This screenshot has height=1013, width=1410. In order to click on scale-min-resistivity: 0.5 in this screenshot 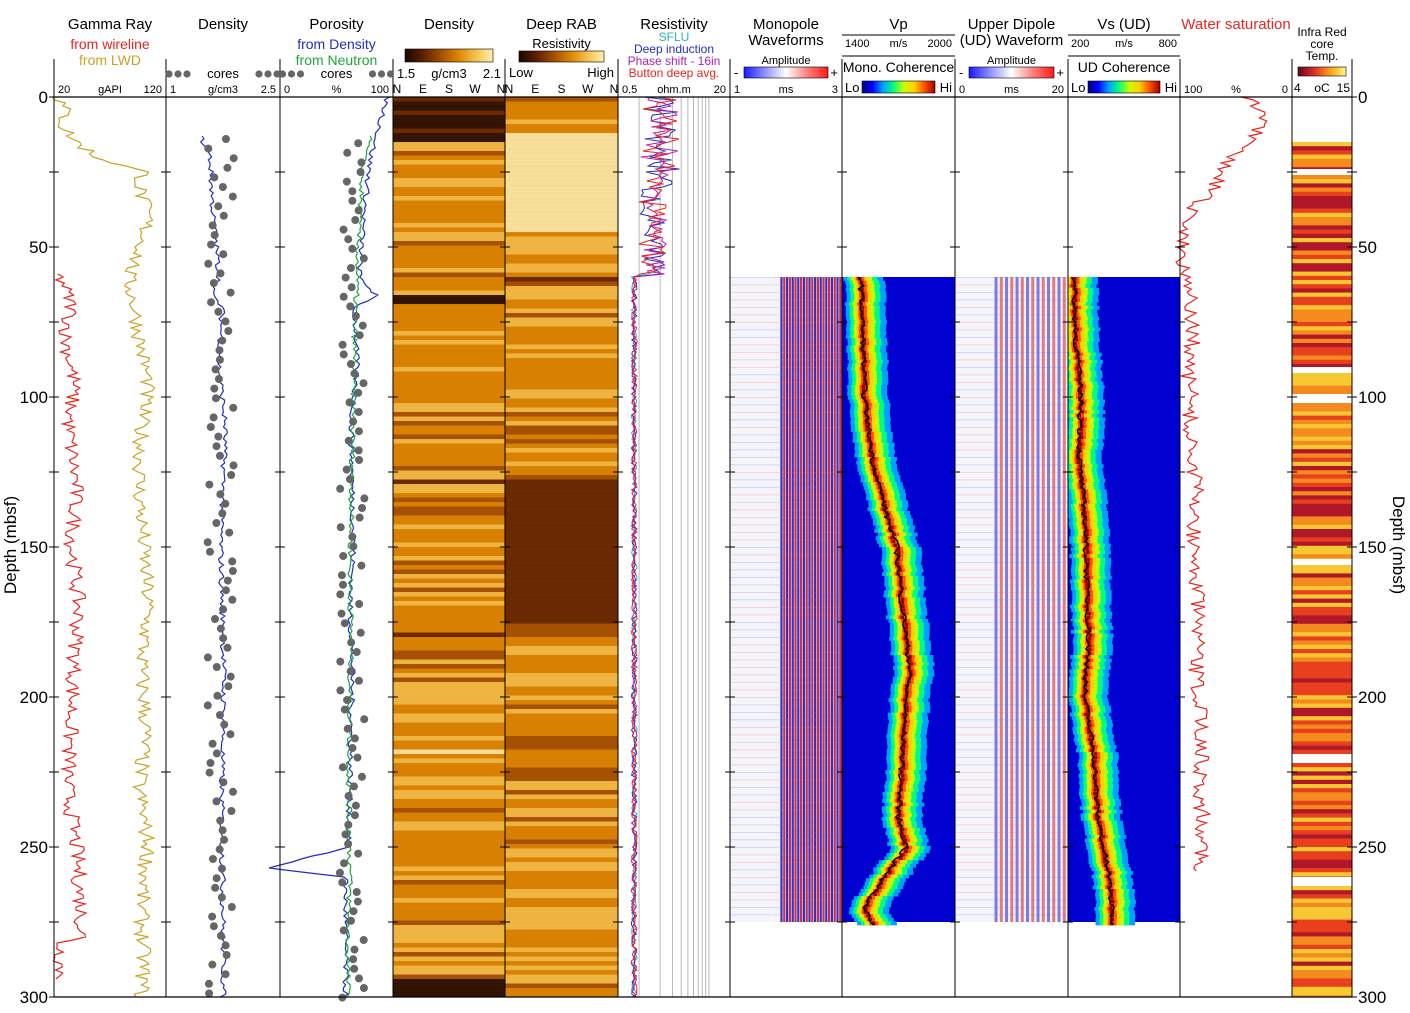, I will do `click(629, 90)`.